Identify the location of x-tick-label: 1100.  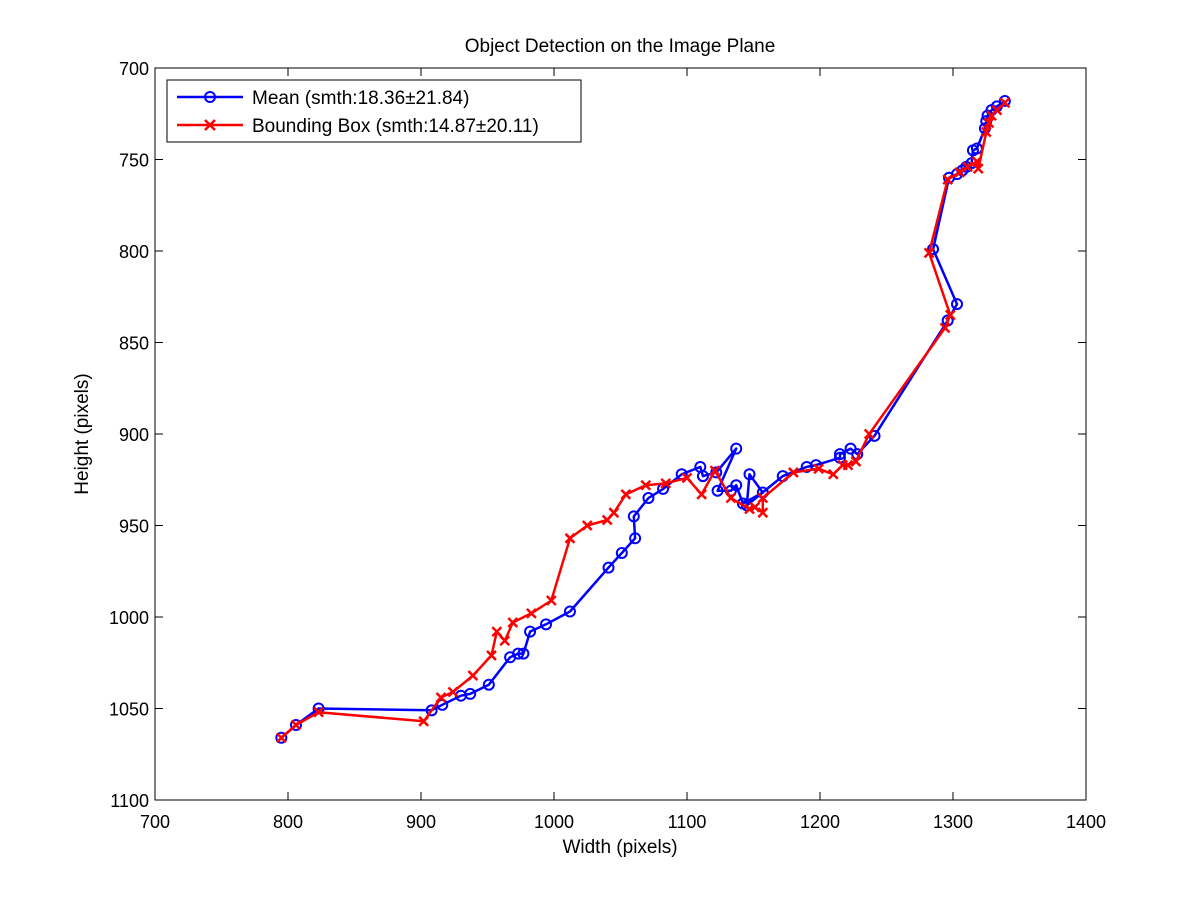
(687, 822).